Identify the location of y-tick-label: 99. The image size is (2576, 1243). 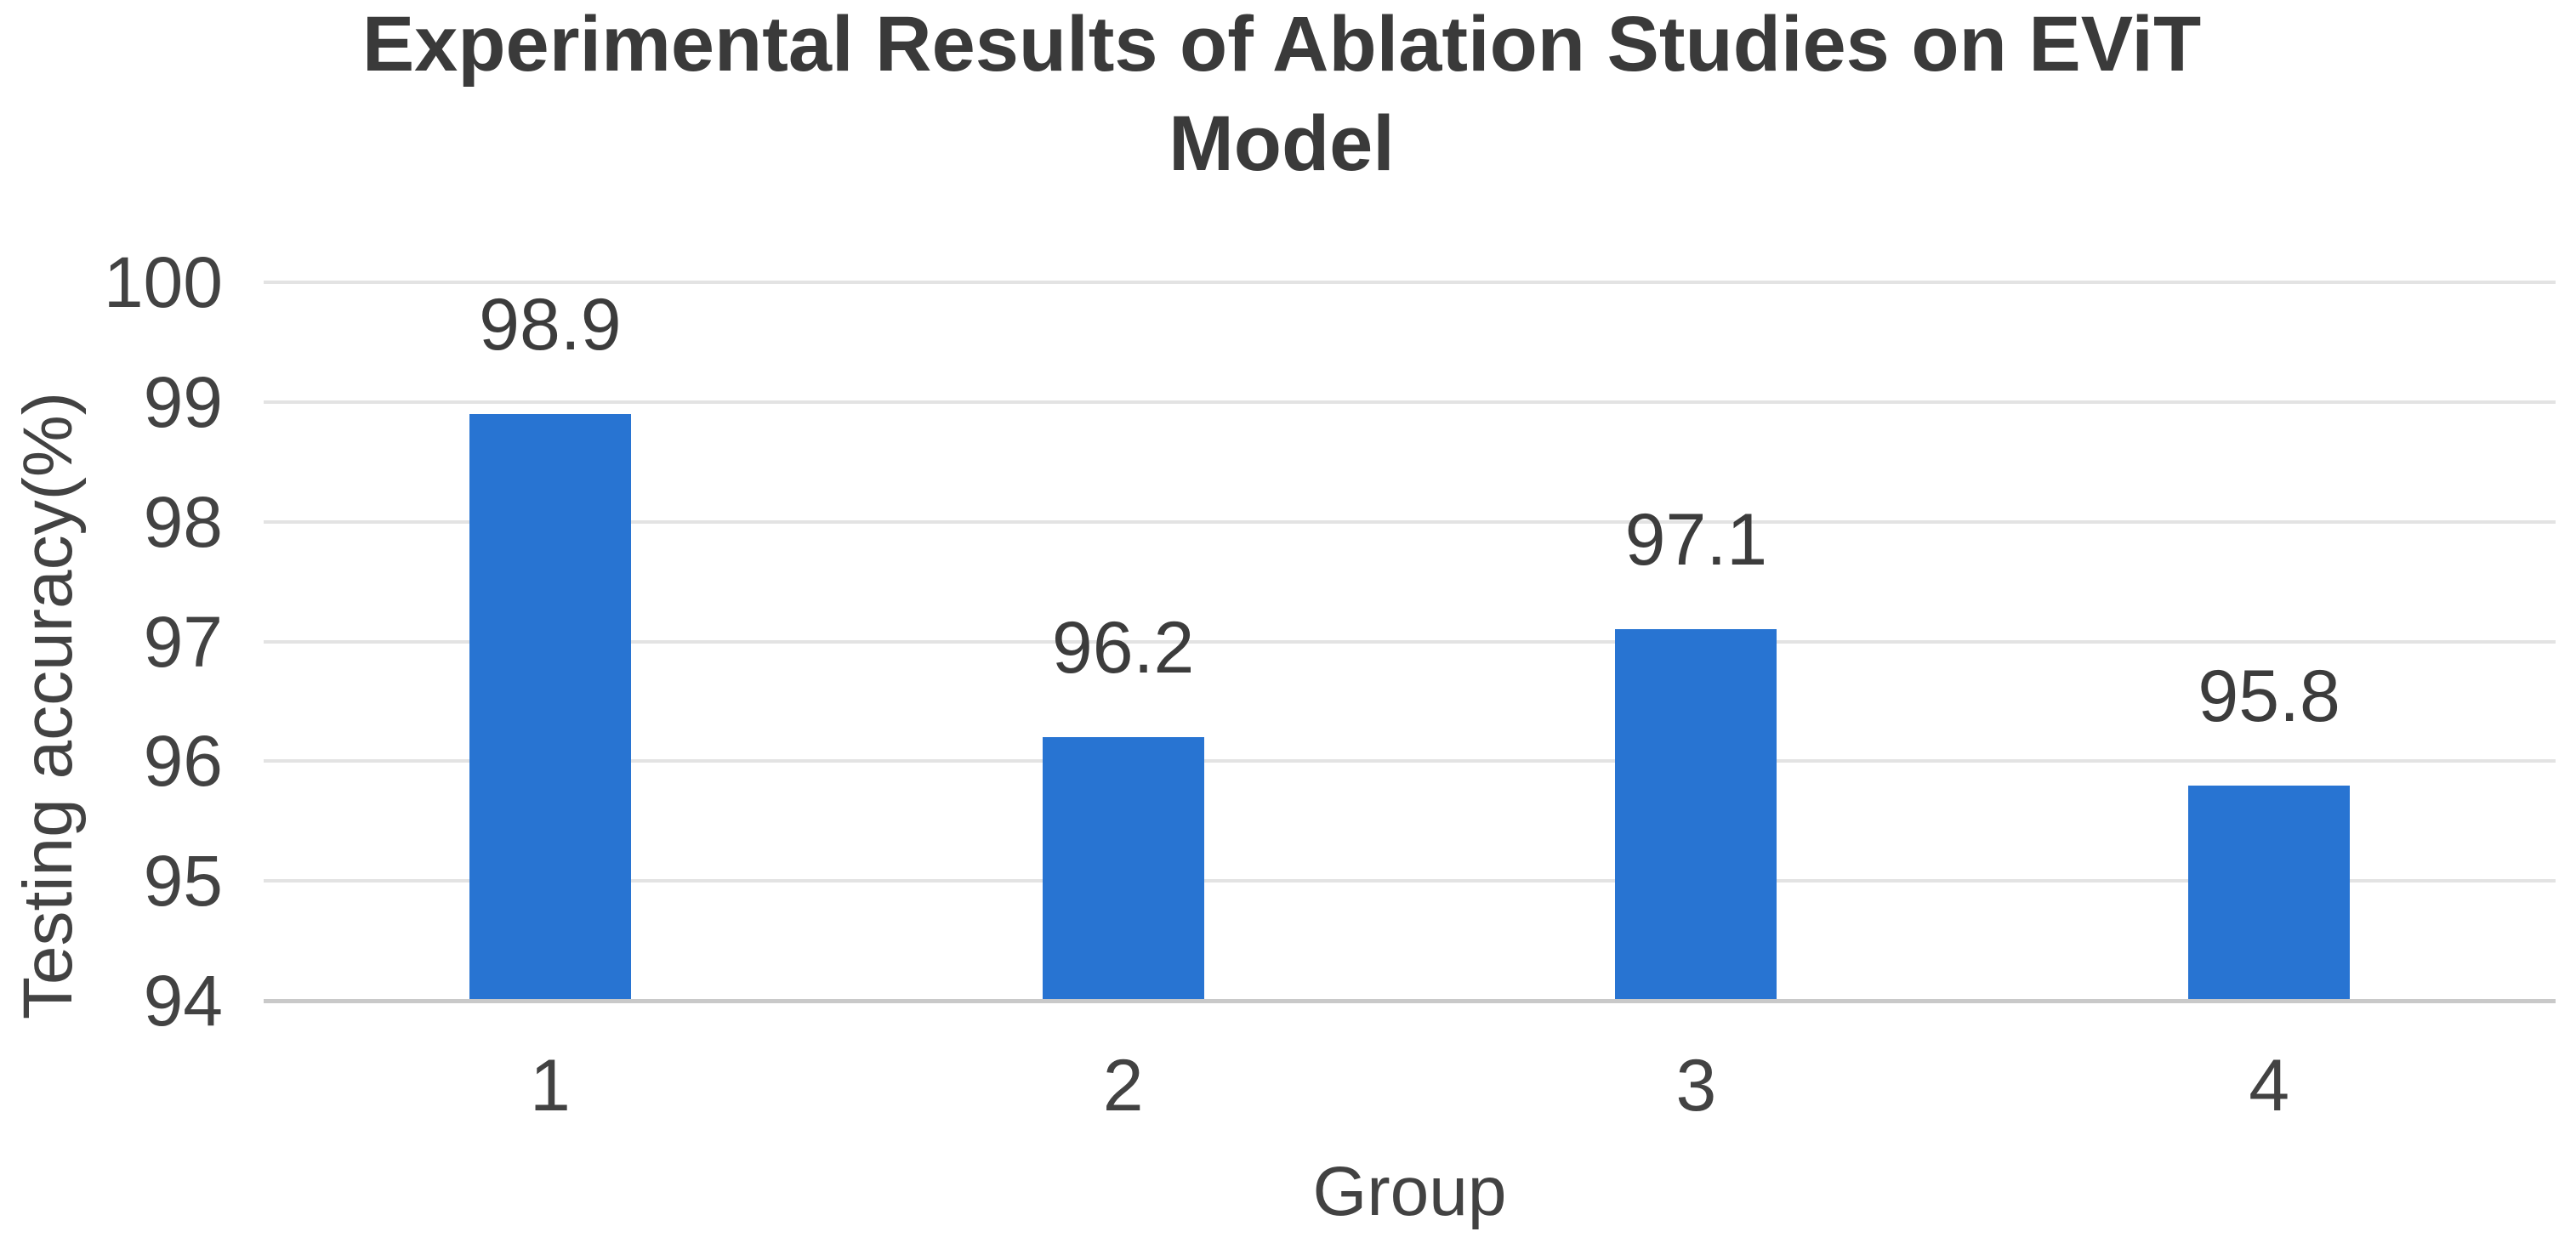
(183, 401).